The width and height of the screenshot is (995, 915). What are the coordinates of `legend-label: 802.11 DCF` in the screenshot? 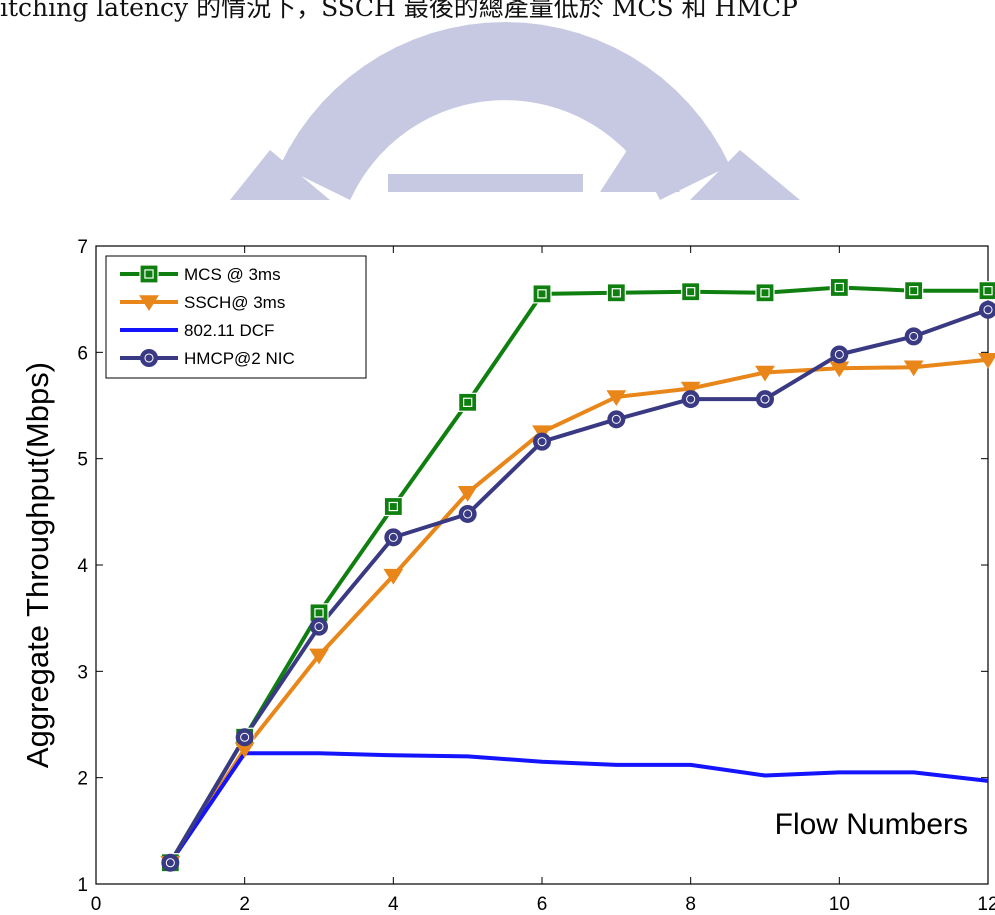 It's located at (229, 330).